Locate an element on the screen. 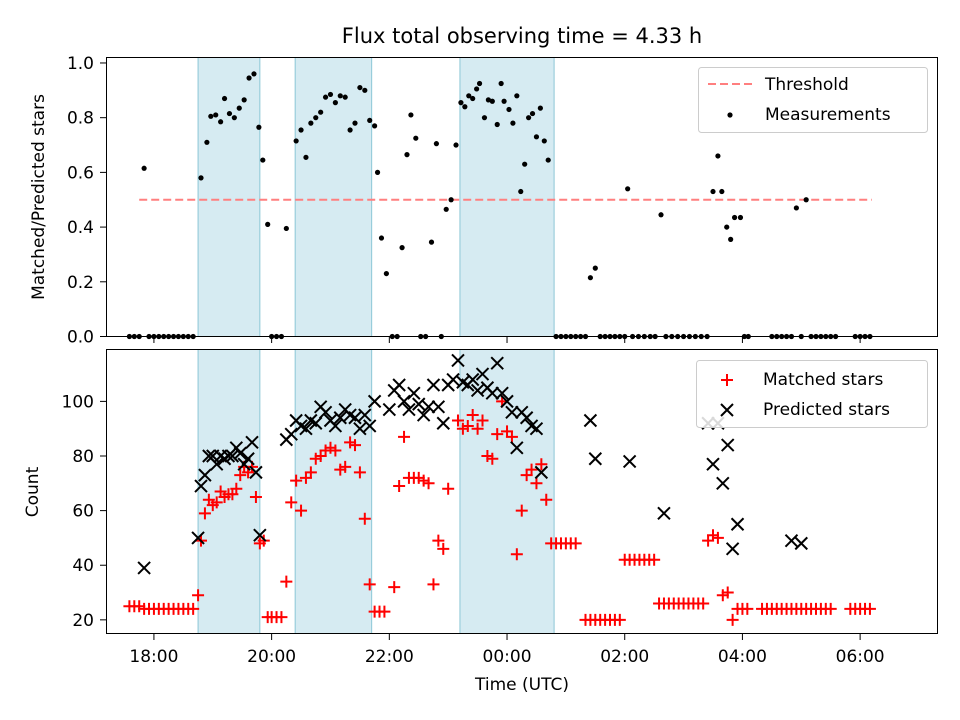 This screenshot has height=720, width=960. legend-matched-label: Matched stars is located at coordinates (823, 380).